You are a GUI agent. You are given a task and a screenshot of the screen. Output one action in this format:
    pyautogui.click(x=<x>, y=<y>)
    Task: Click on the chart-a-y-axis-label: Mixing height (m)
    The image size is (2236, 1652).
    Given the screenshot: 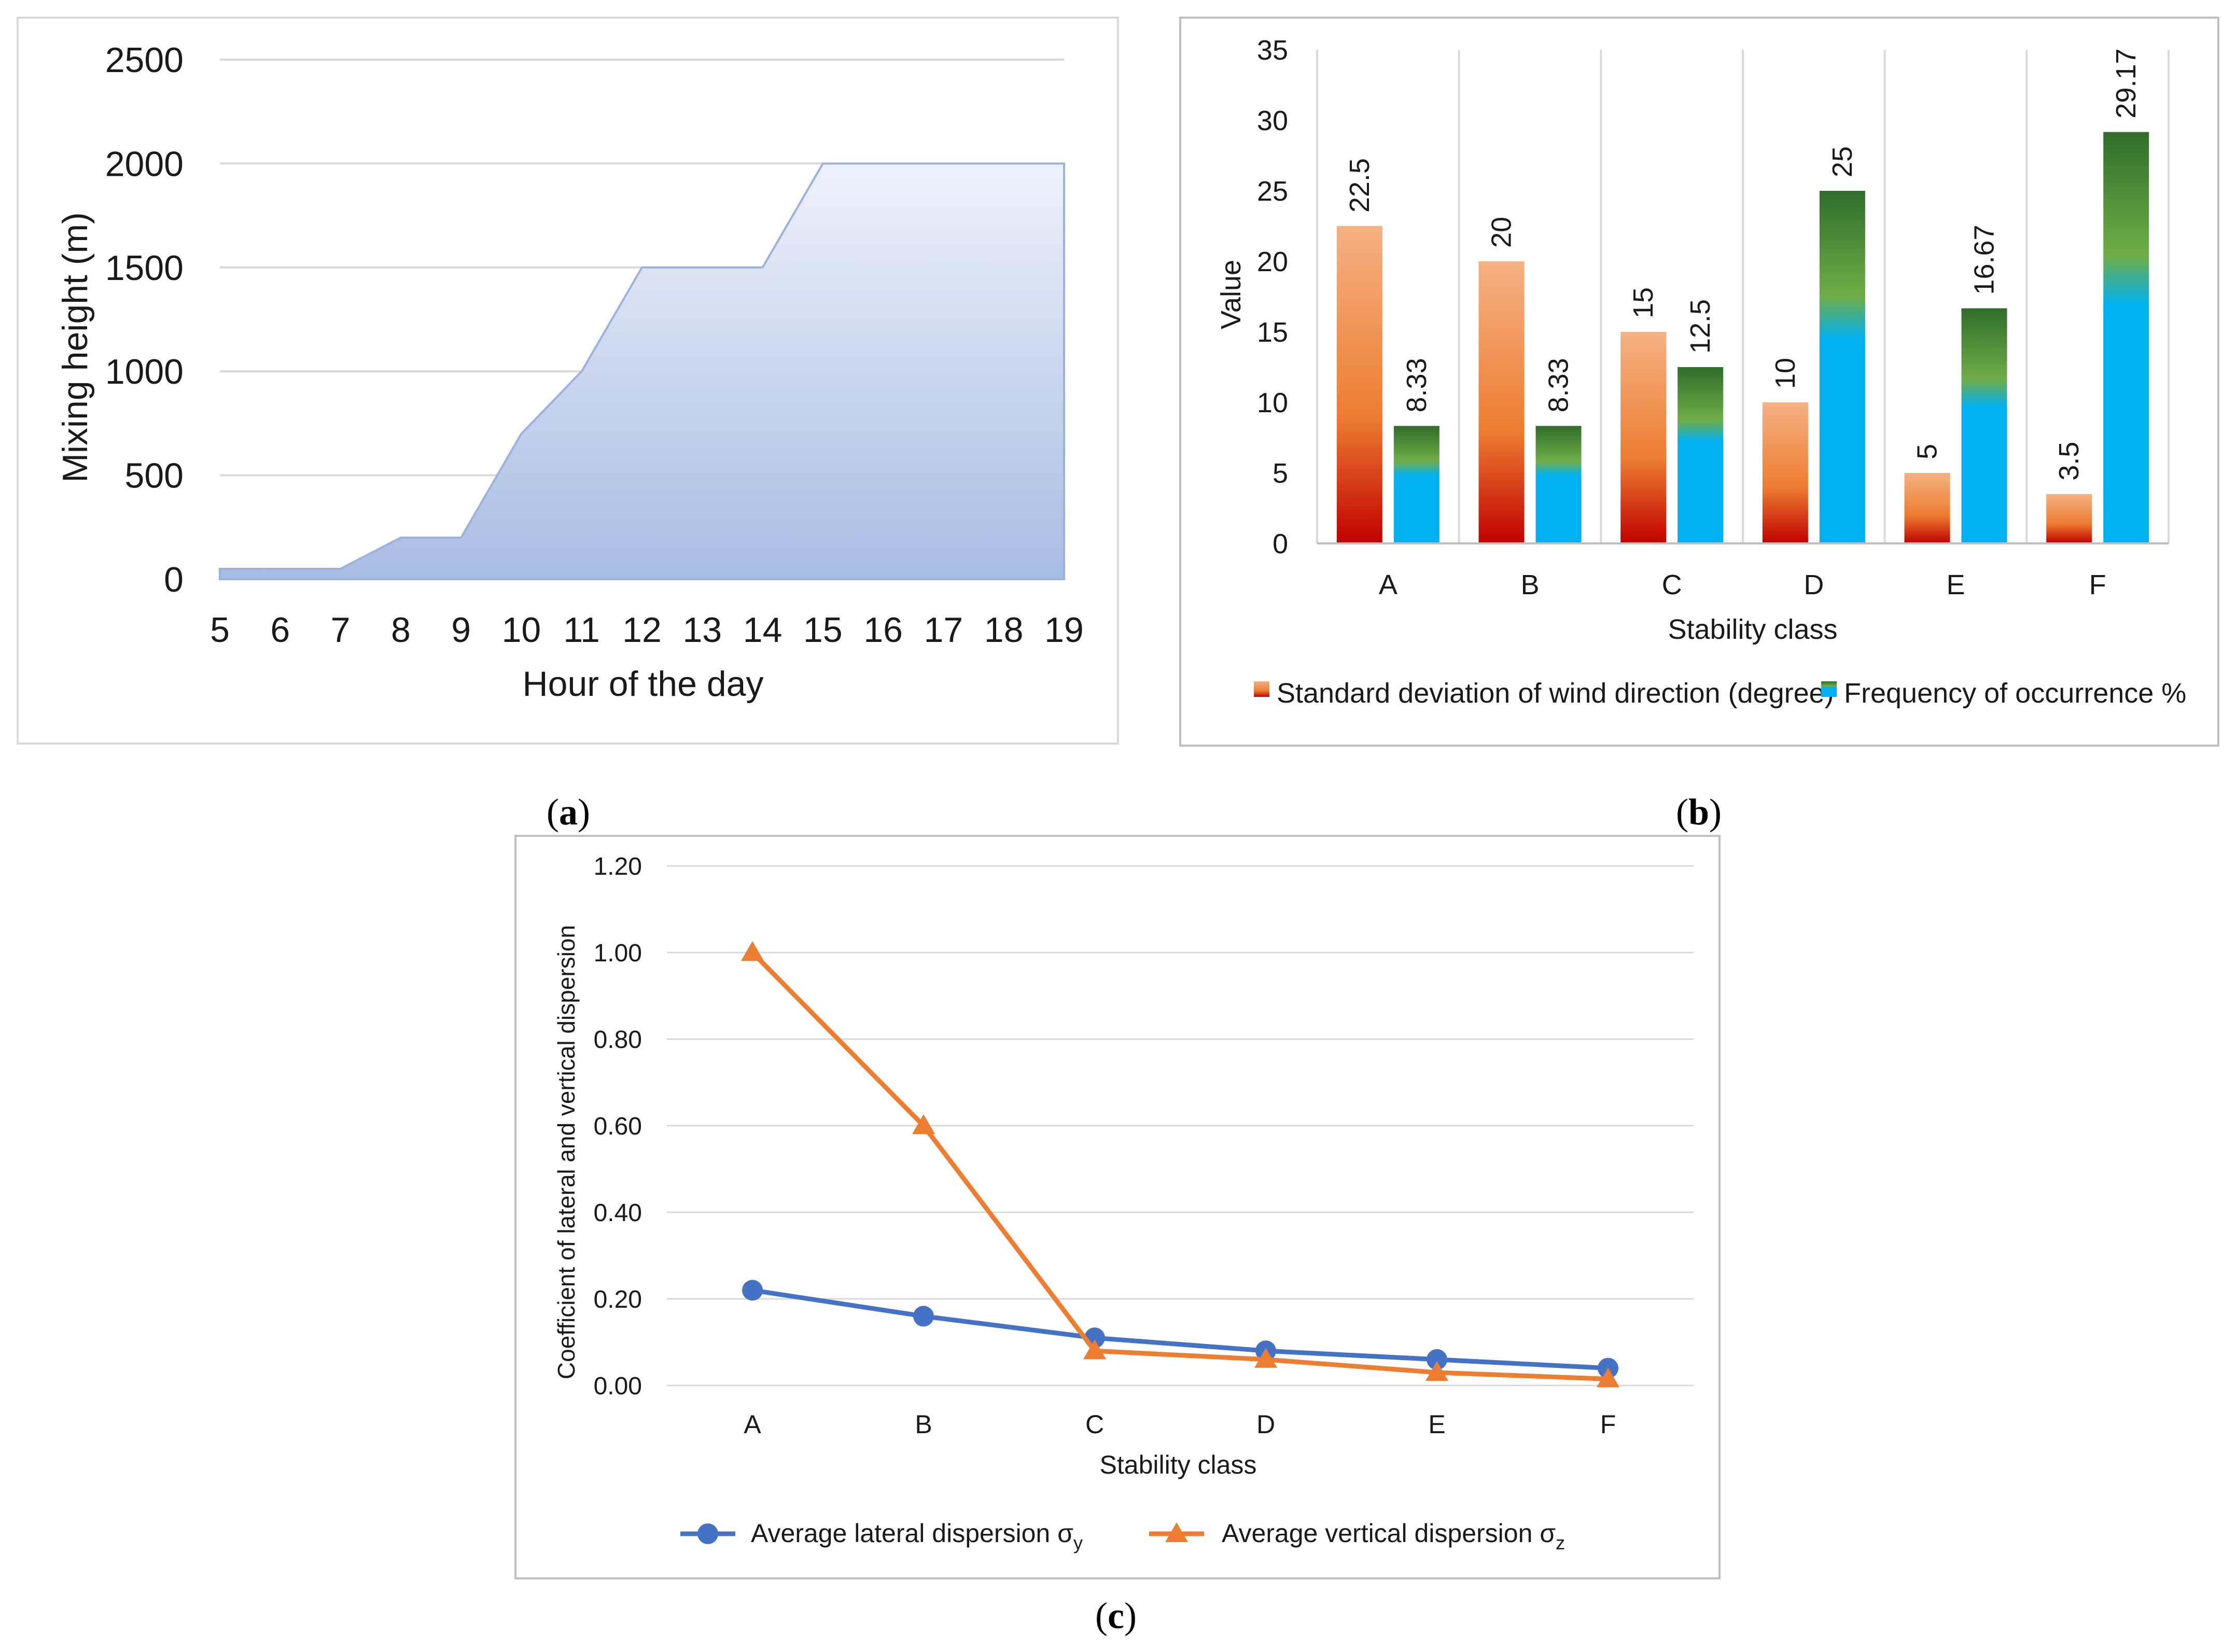 What is the action you would take?
    pyautogui.click(x=75, y=347)
    